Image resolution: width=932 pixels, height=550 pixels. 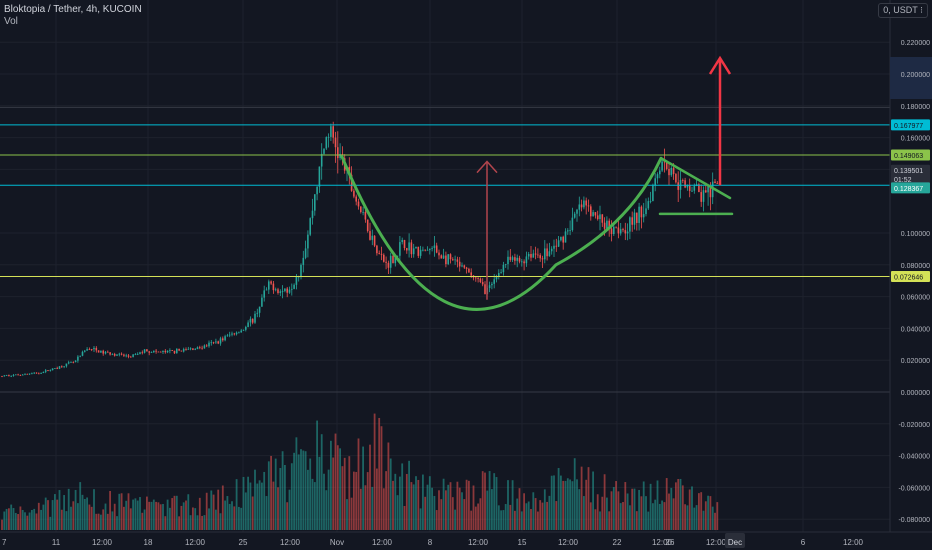 What do you see at coordinates (735, 540) in the screenshot?
I see `time-cursor-badge` at bounding box center [735, 540].